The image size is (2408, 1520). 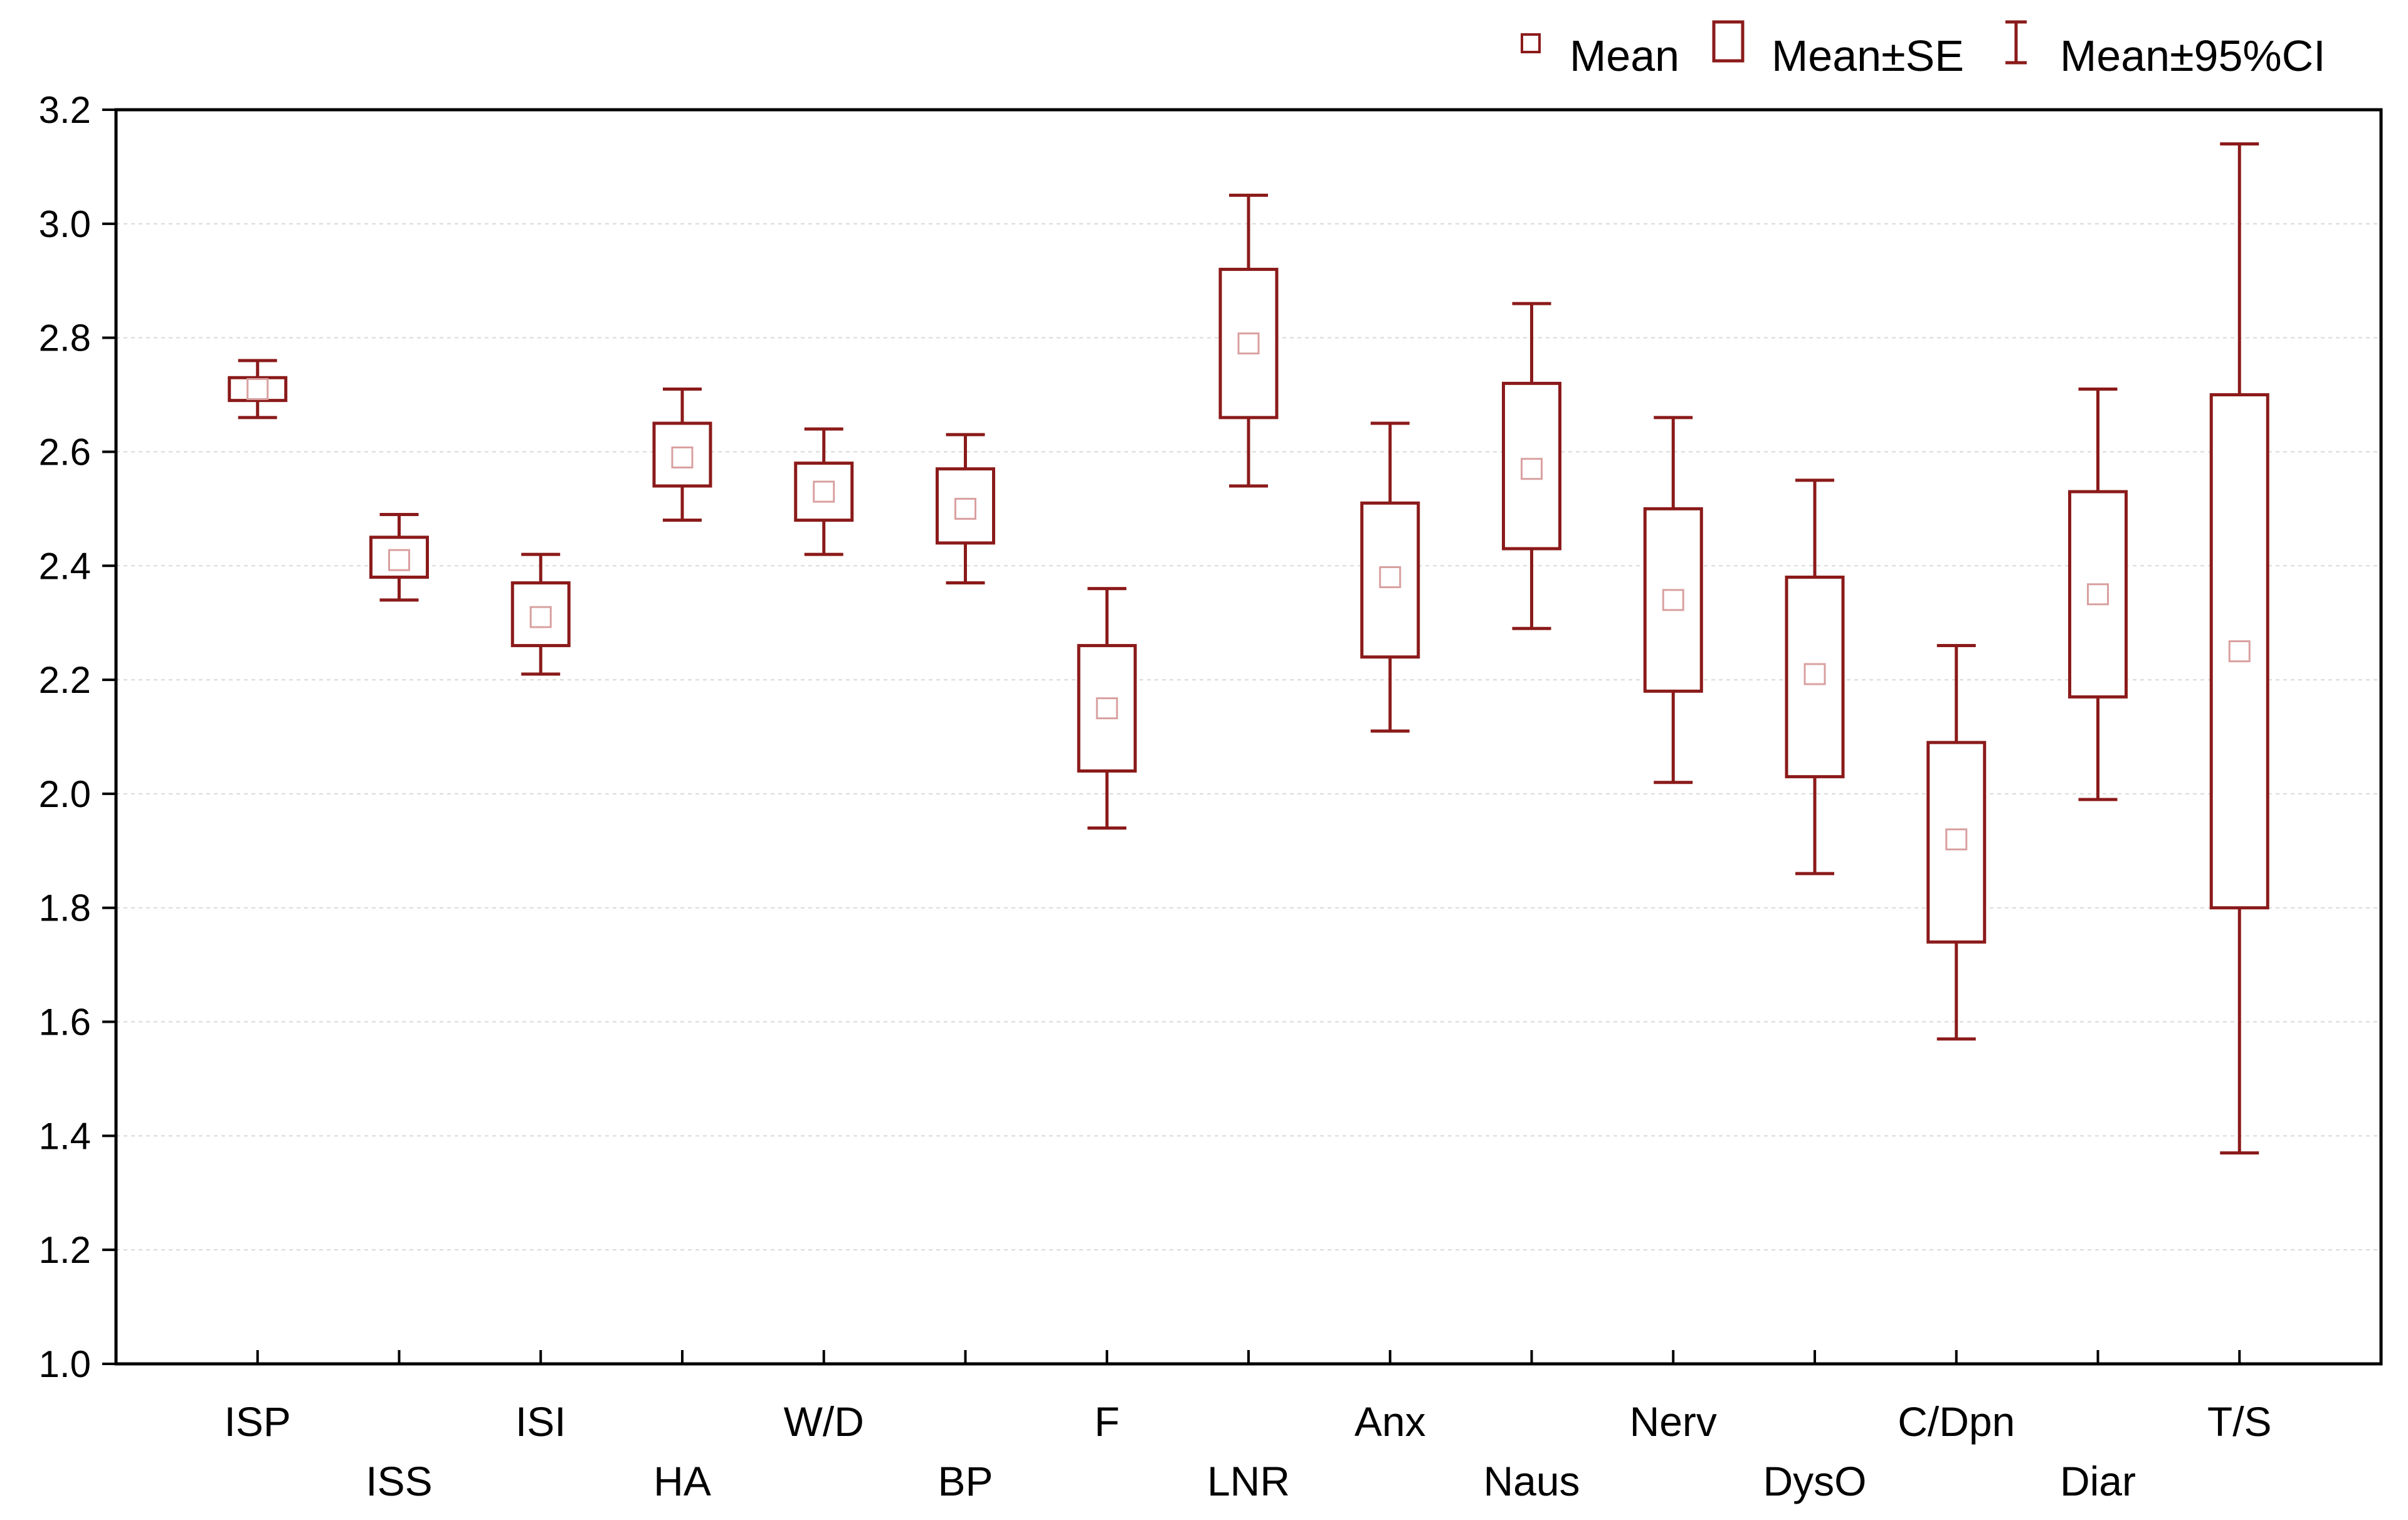 I want to click on legend-se-label: Mean±SE, so click(x=1868, y=55).